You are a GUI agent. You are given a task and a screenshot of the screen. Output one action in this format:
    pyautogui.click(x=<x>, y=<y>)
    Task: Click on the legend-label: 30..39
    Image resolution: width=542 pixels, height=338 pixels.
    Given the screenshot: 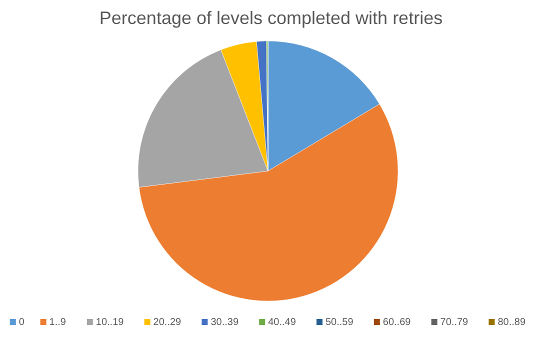 What is the action you would take?
    pyautogui.click(x=224, y=322)
    